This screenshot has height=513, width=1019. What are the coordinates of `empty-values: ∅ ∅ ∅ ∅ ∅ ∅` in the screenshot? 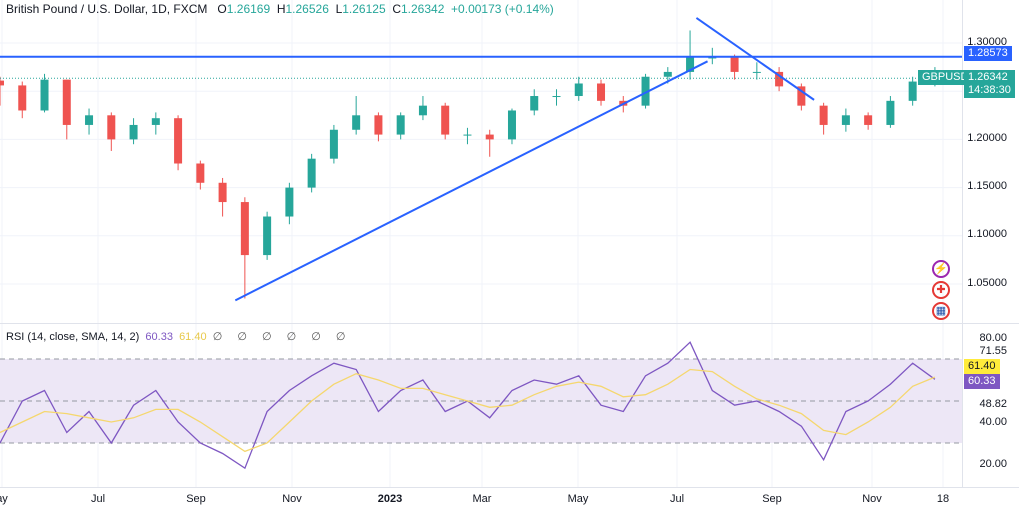 It's located at (282, 337).